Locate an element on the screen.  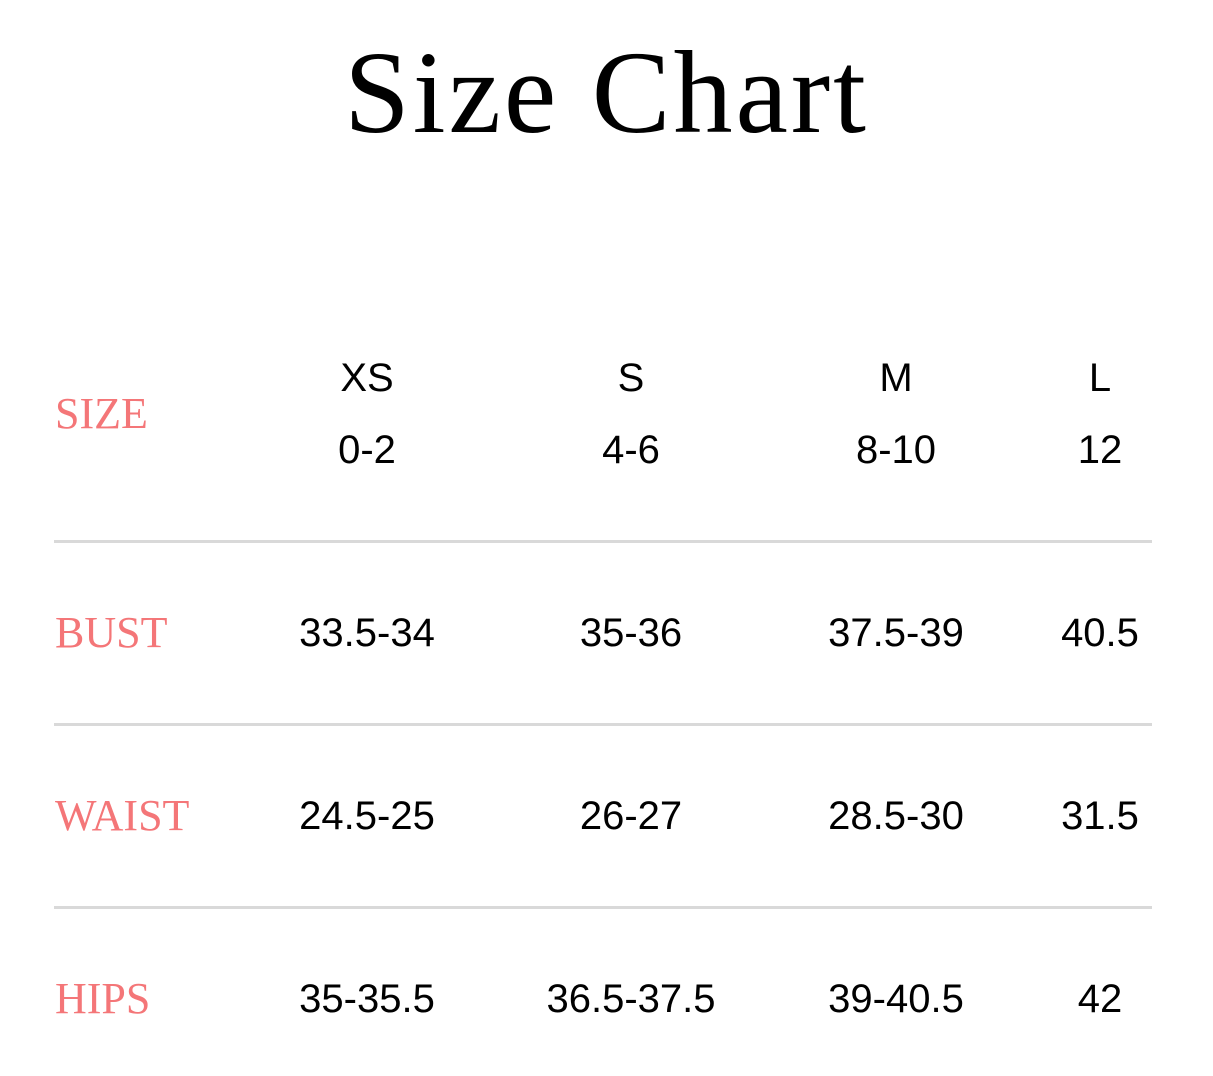
table-cell: 33.5-34 is located at coordinates (367, 633).